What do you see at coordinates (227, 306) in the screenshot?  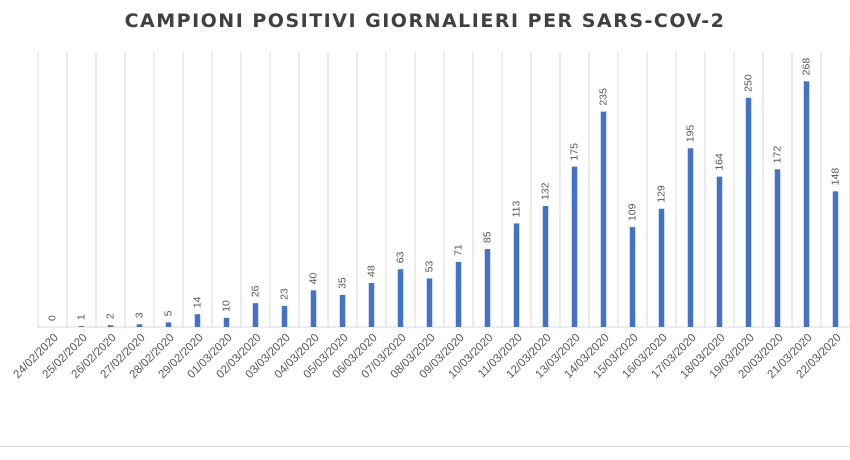 I see `data-label: 10` at bounding box center [227, 306].